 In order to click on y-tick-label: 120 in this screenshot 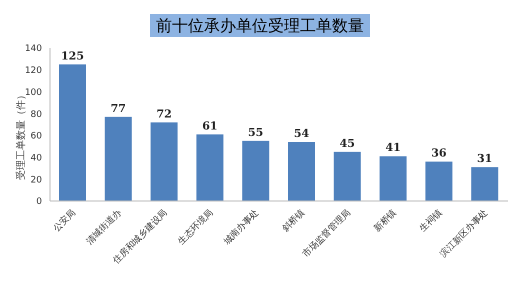, I will do `click(33, 71)`.